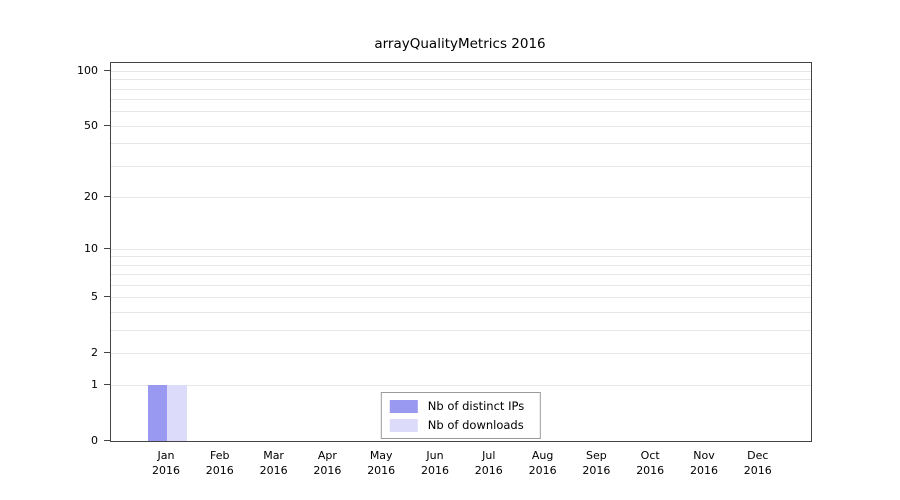 The width and height of the screenshot is (900, 500). I want to click on x-tick-label-dec: Dec 2016, so click(757, 463).